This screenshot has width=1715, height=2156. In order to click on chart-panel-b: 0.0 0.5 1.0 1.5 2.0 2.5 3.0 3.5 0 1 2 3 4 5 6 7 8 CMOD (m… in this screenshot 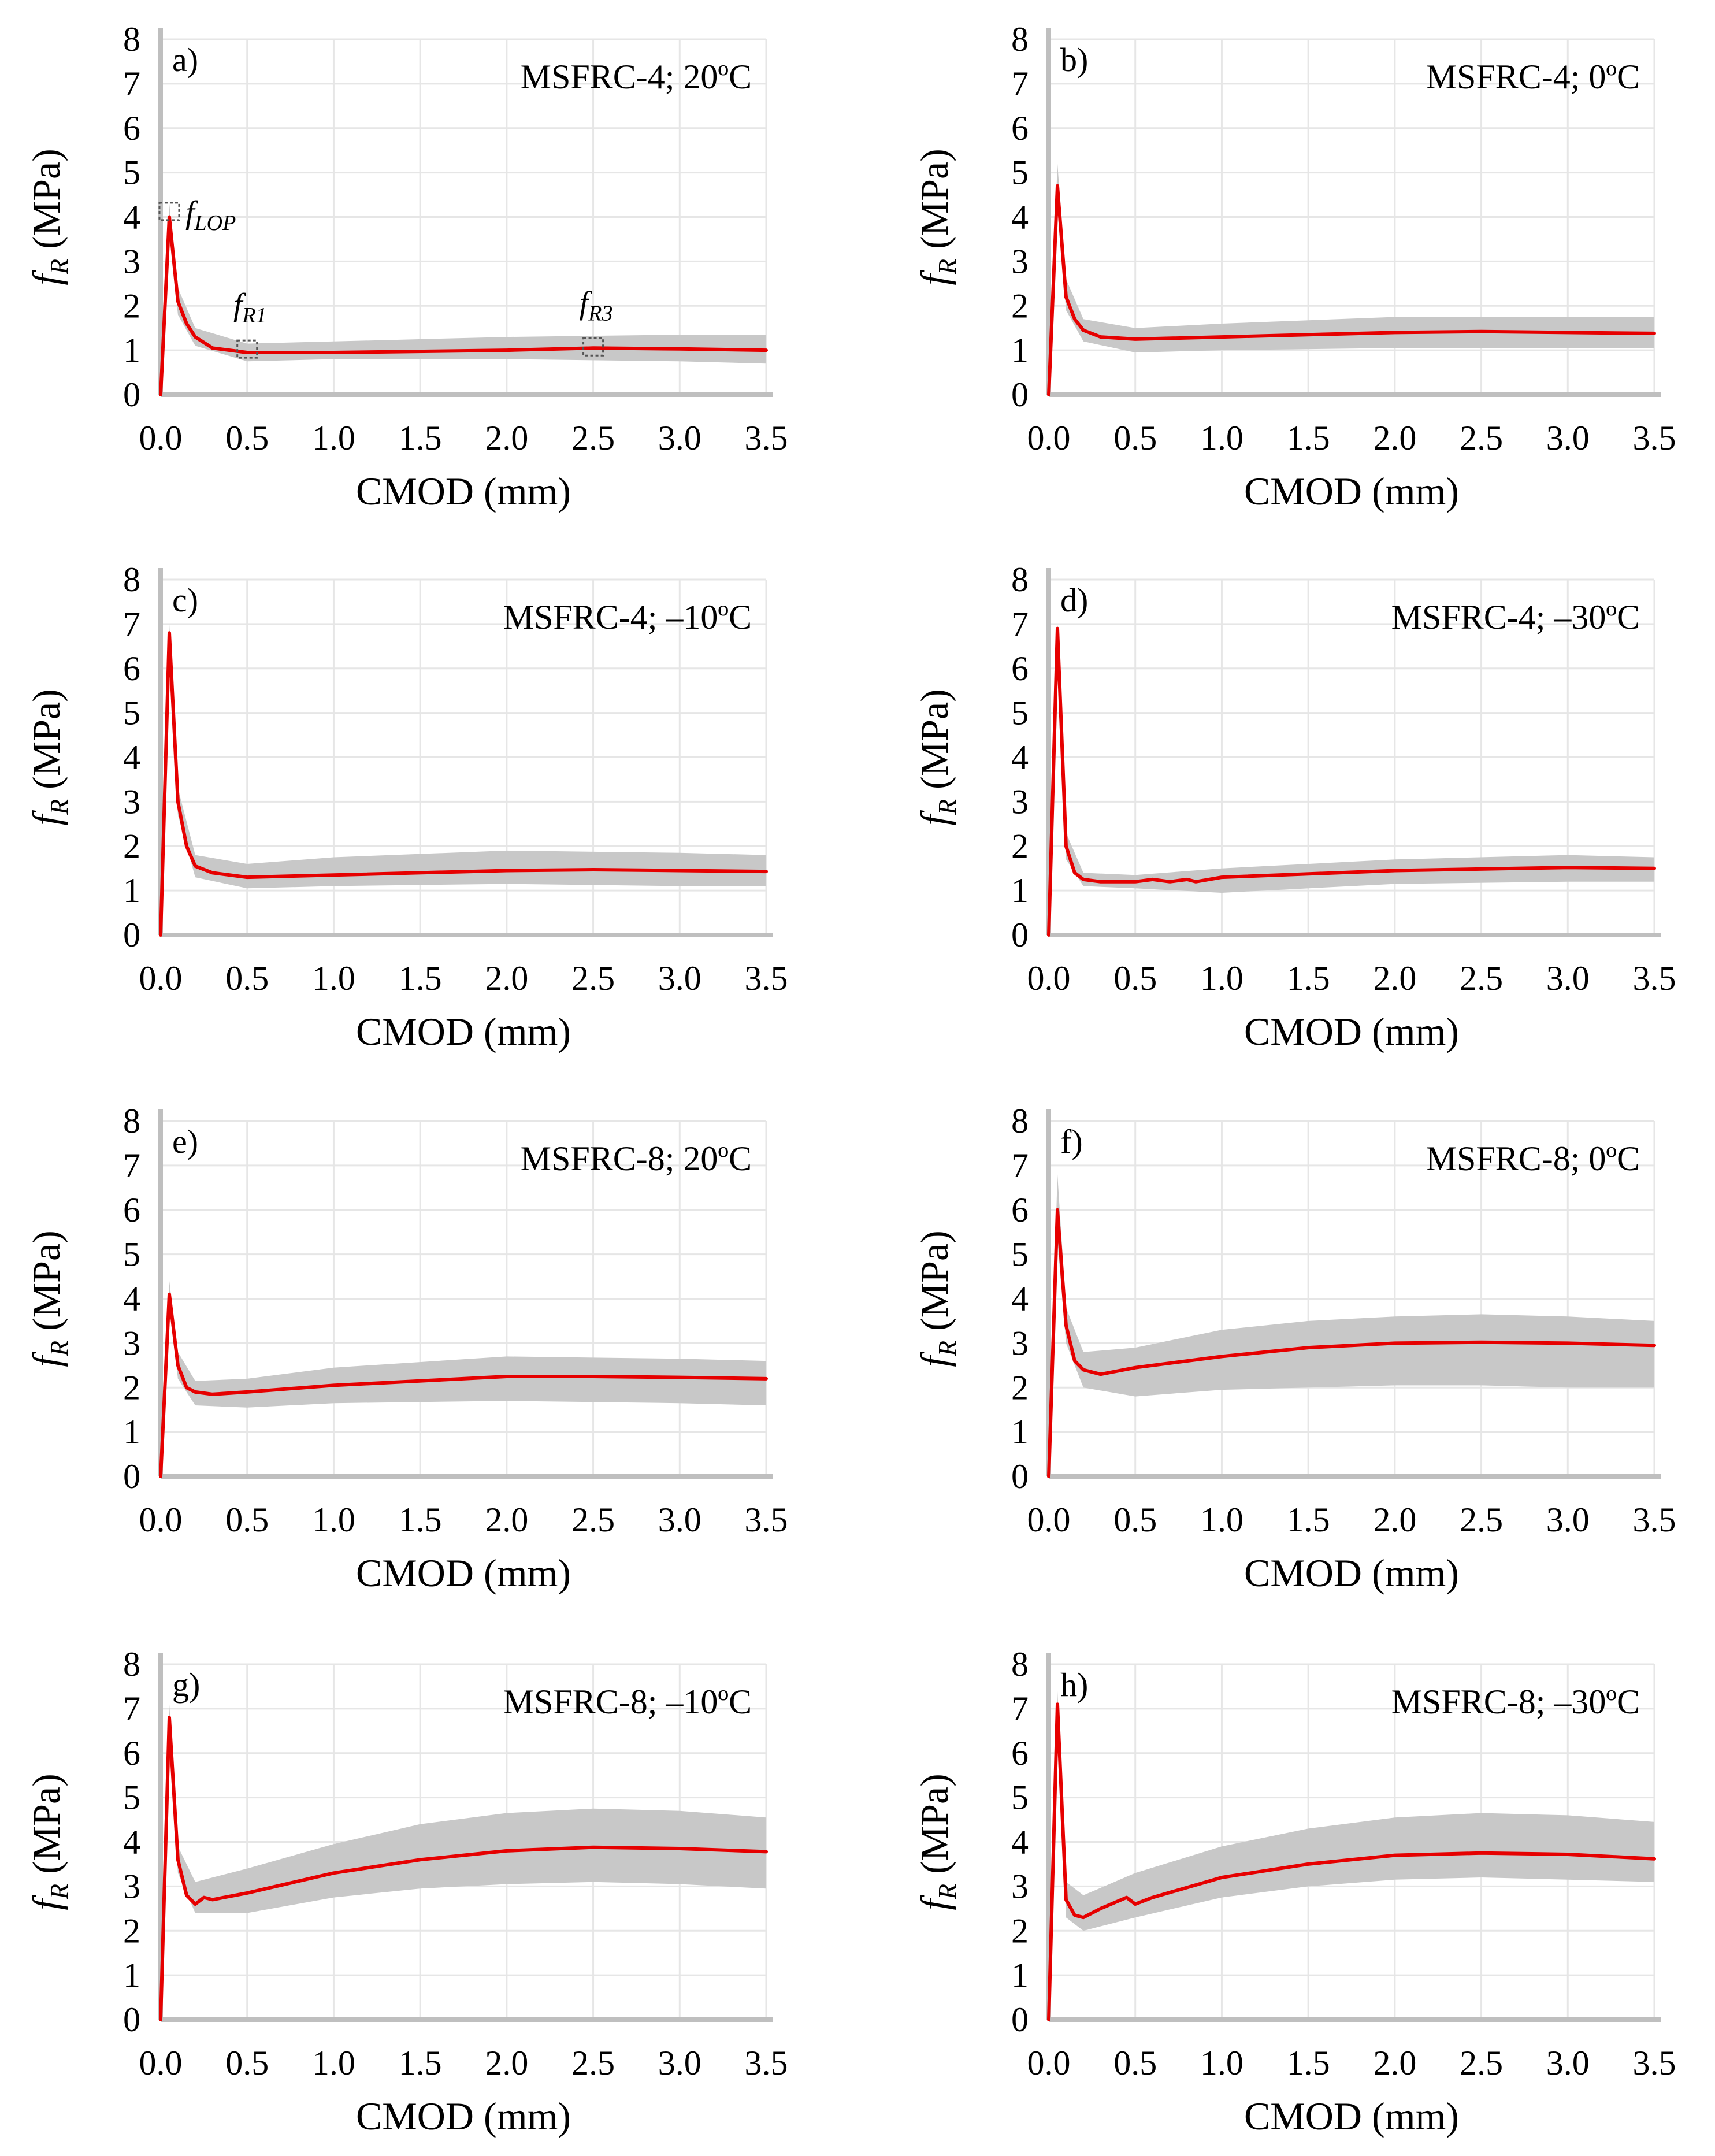, I will do `click(1294, 266)`.